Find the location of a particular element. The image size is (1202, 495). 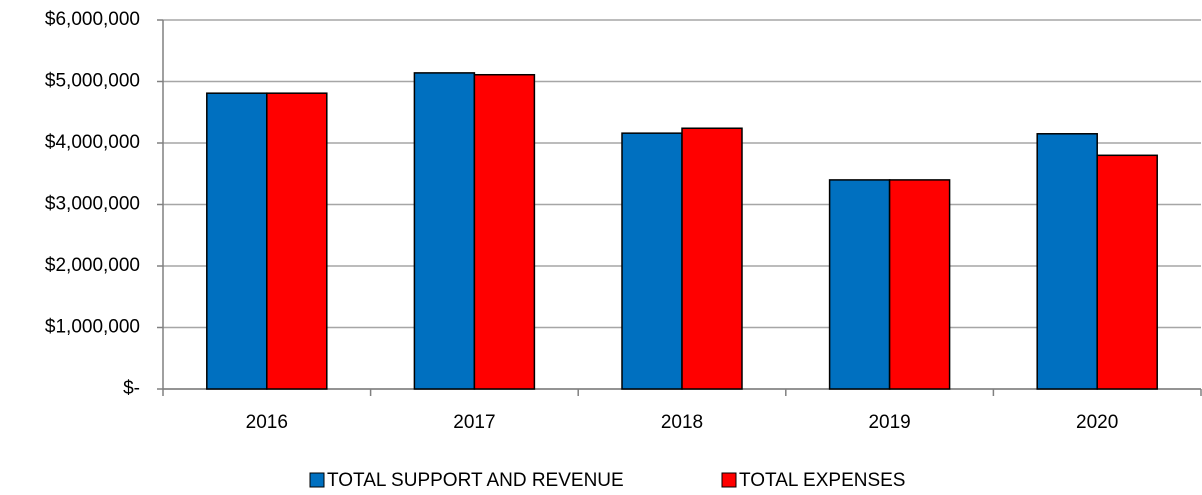

x-tick-label: 2018 is located at coordinates (682, 422).